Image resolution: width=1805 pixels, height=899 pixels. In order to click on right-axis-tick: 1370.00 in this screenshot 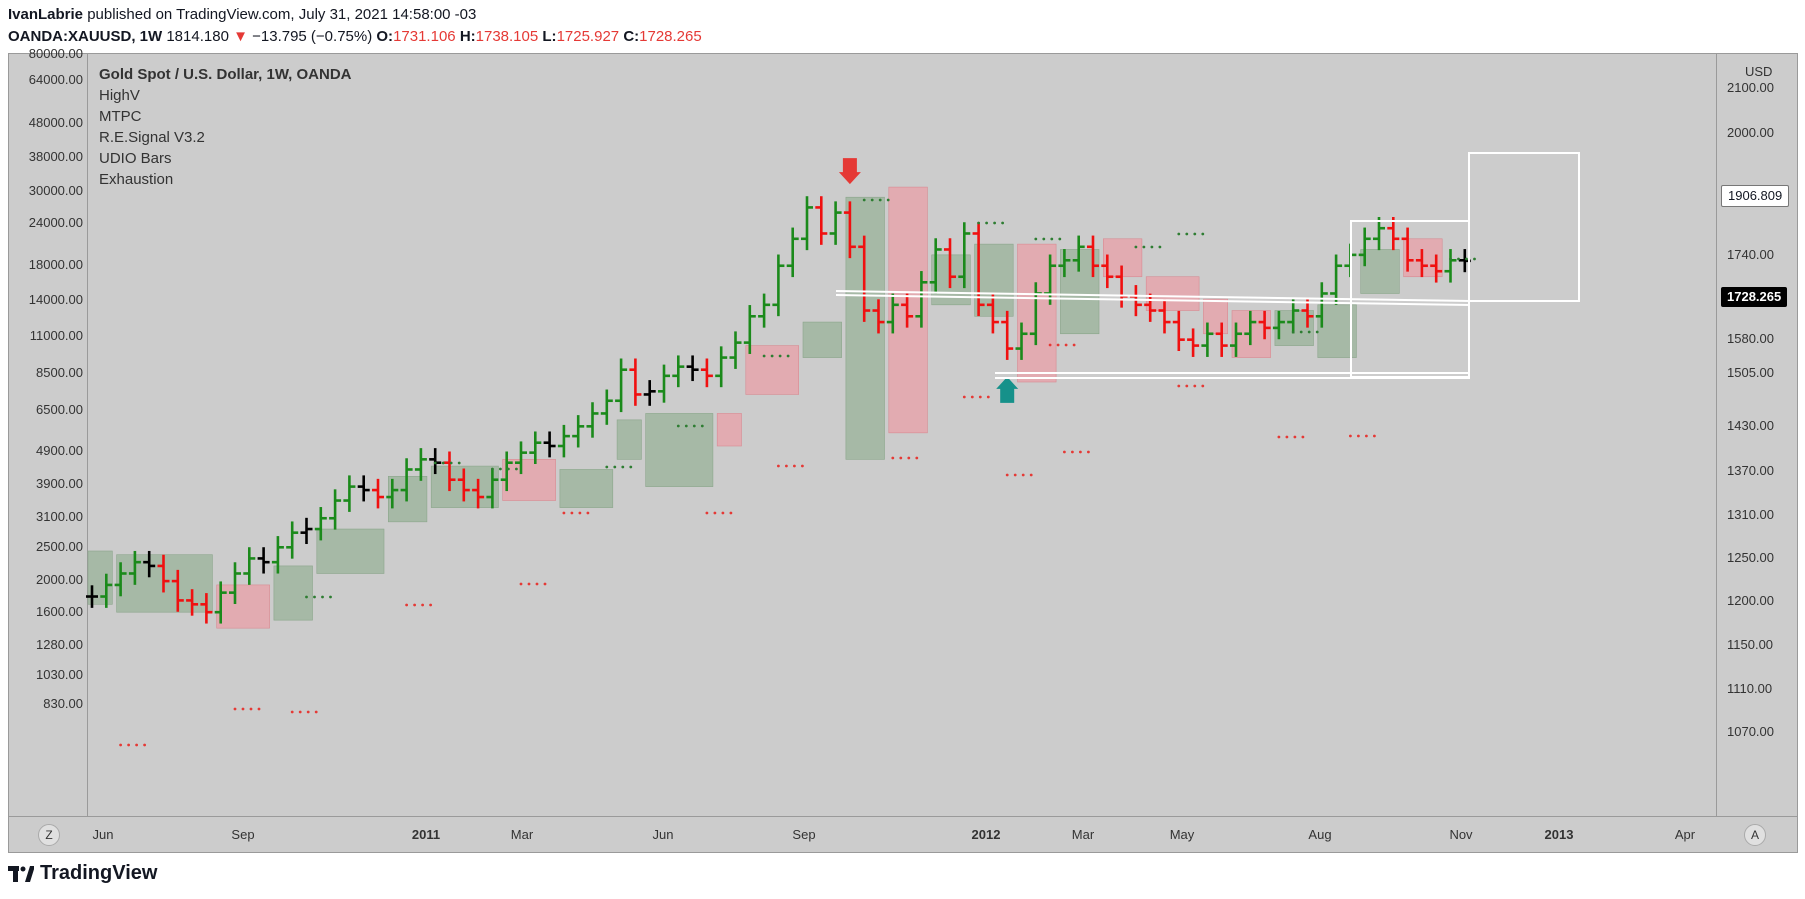, I will do `click(1750, 470)`.